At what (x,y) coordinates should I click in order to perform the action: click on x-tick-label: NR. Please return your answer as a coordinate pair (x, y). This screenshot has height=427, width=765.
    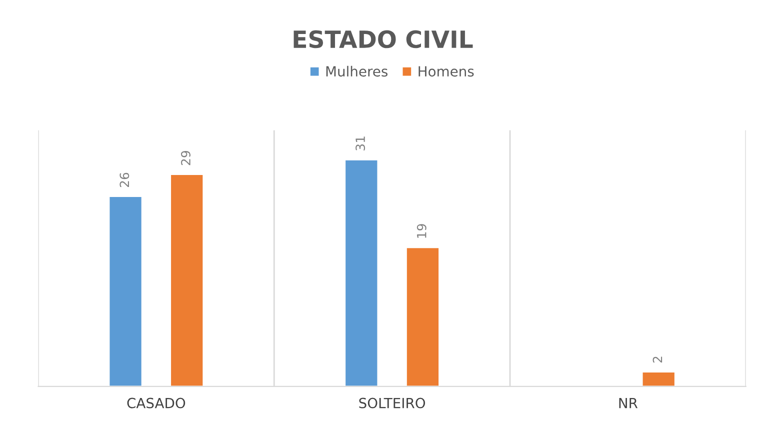
    Looking at the image, I should click on (628, 403).